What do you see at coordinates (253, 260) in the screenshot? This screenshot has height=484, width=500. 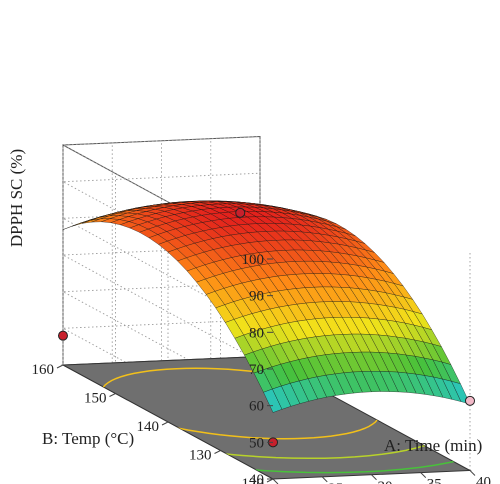 I see `z-tick-label: 100` at bounding box center [253, 260].